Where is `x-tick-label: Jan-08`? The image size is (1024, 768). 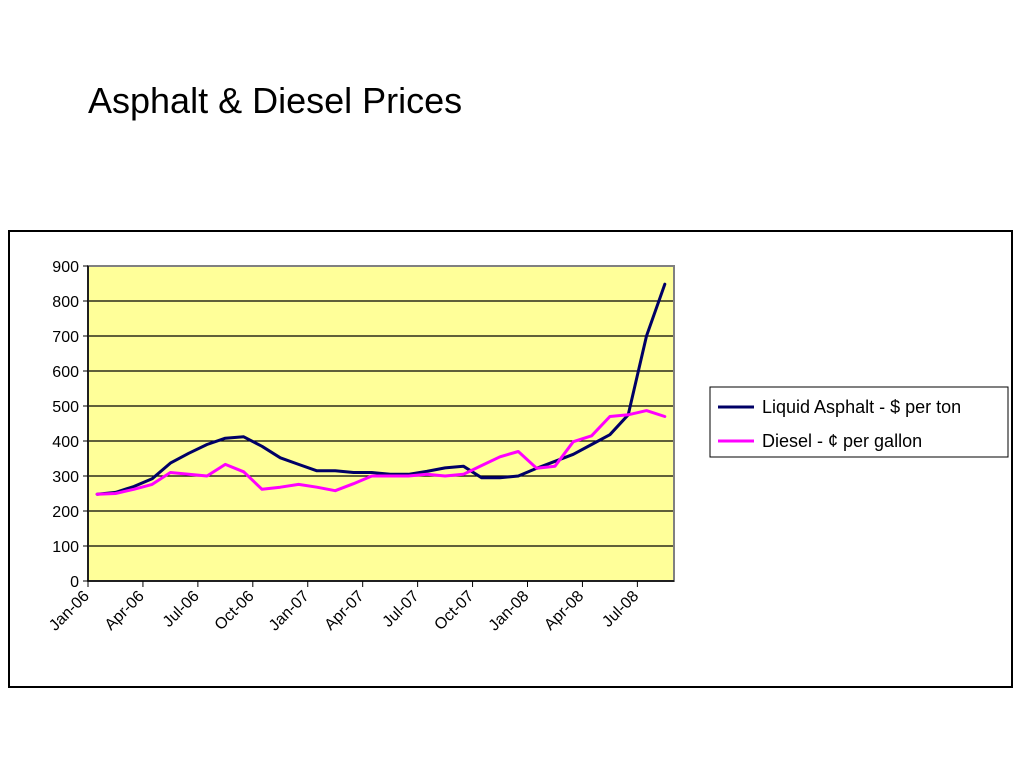 x-tick-label: Jan-08 is located at coordinates (509, 611).